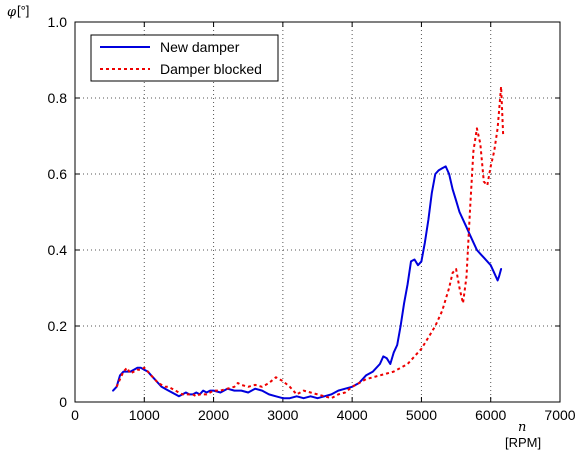 The width and height of the screenshot is (577, 455). I want to click on y-tick-label: 0.6, so click(58, 174).